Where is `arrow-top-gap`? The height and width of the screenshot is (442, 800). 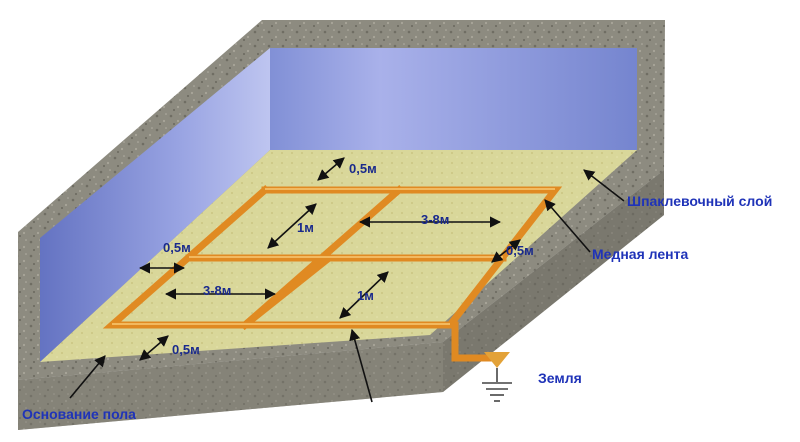
arrow-top-gap is located at coordinates (331, 169).